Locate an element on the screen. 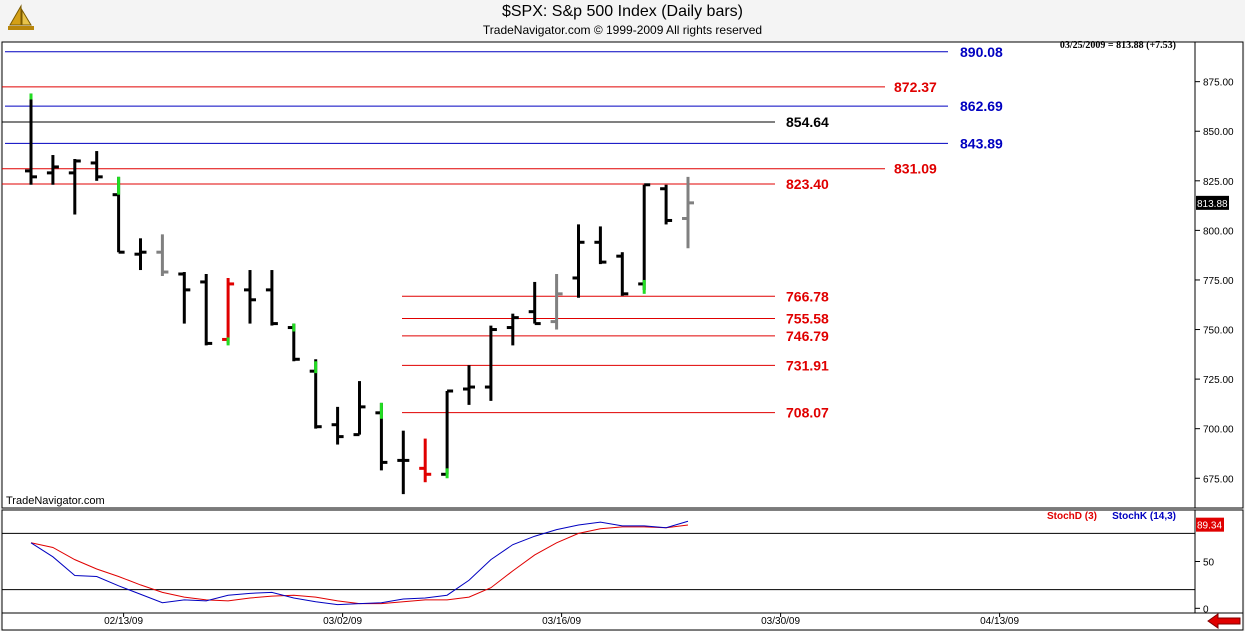 The width and height of the screenshot is (1245, 631). level-label: 746.79 is located at coordinates (807, 336).